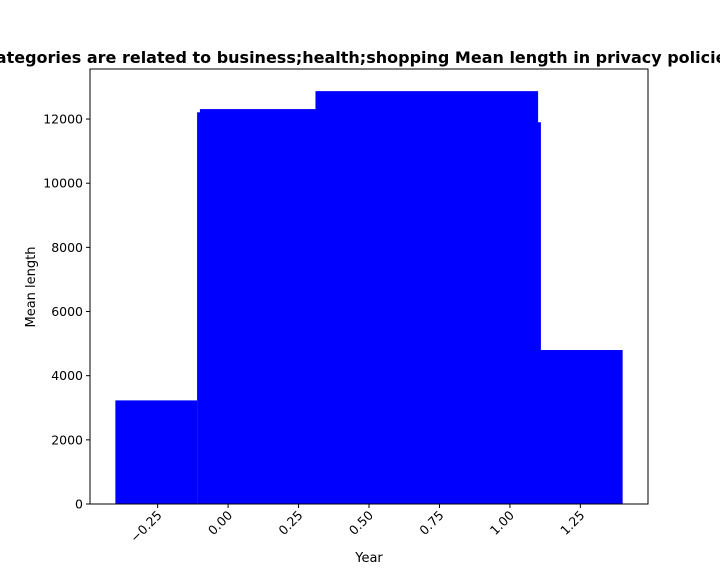  What do you see at coordinates (63, 119) in the screenshot?
I see `y-tick-label: 12000` at bounding box center [63, 119].